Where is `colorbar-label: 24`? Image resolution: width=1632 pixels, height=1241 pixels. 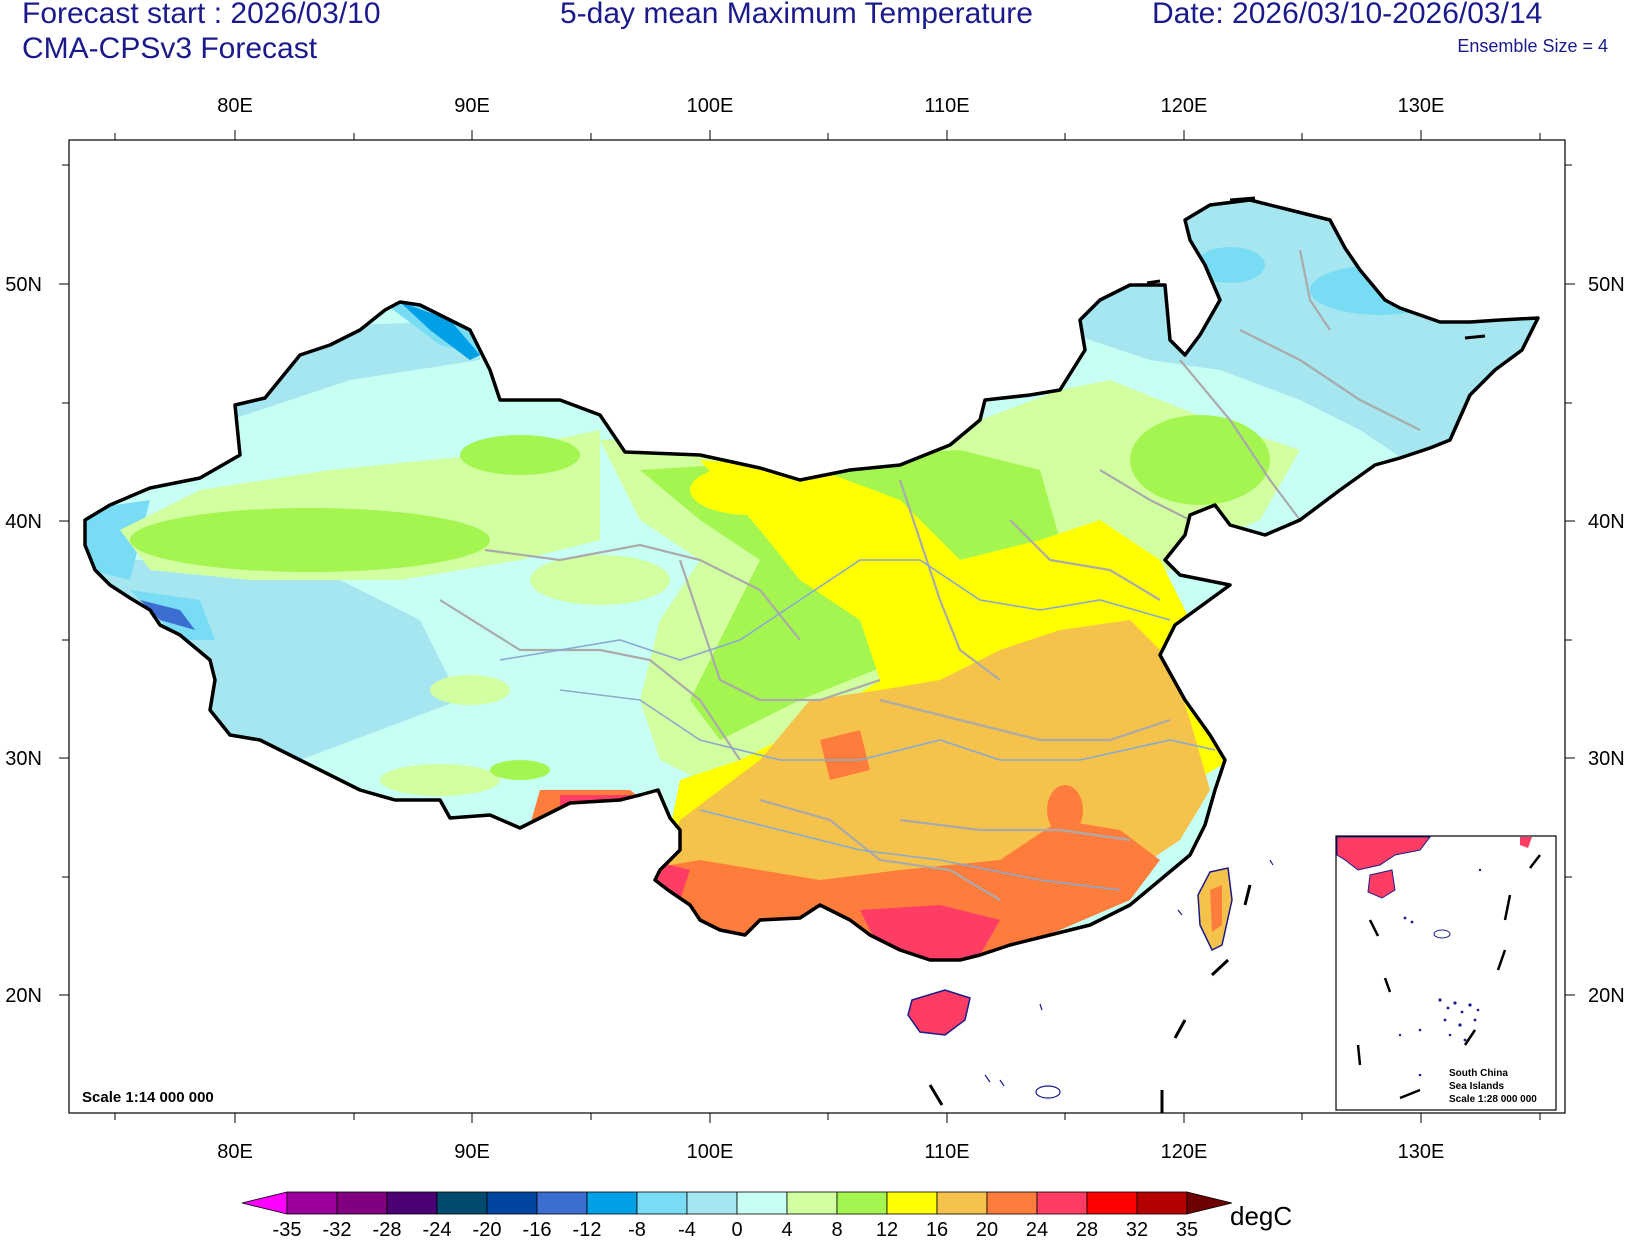
colorbar-label: 24 is located at coordinates (1037, 1230).